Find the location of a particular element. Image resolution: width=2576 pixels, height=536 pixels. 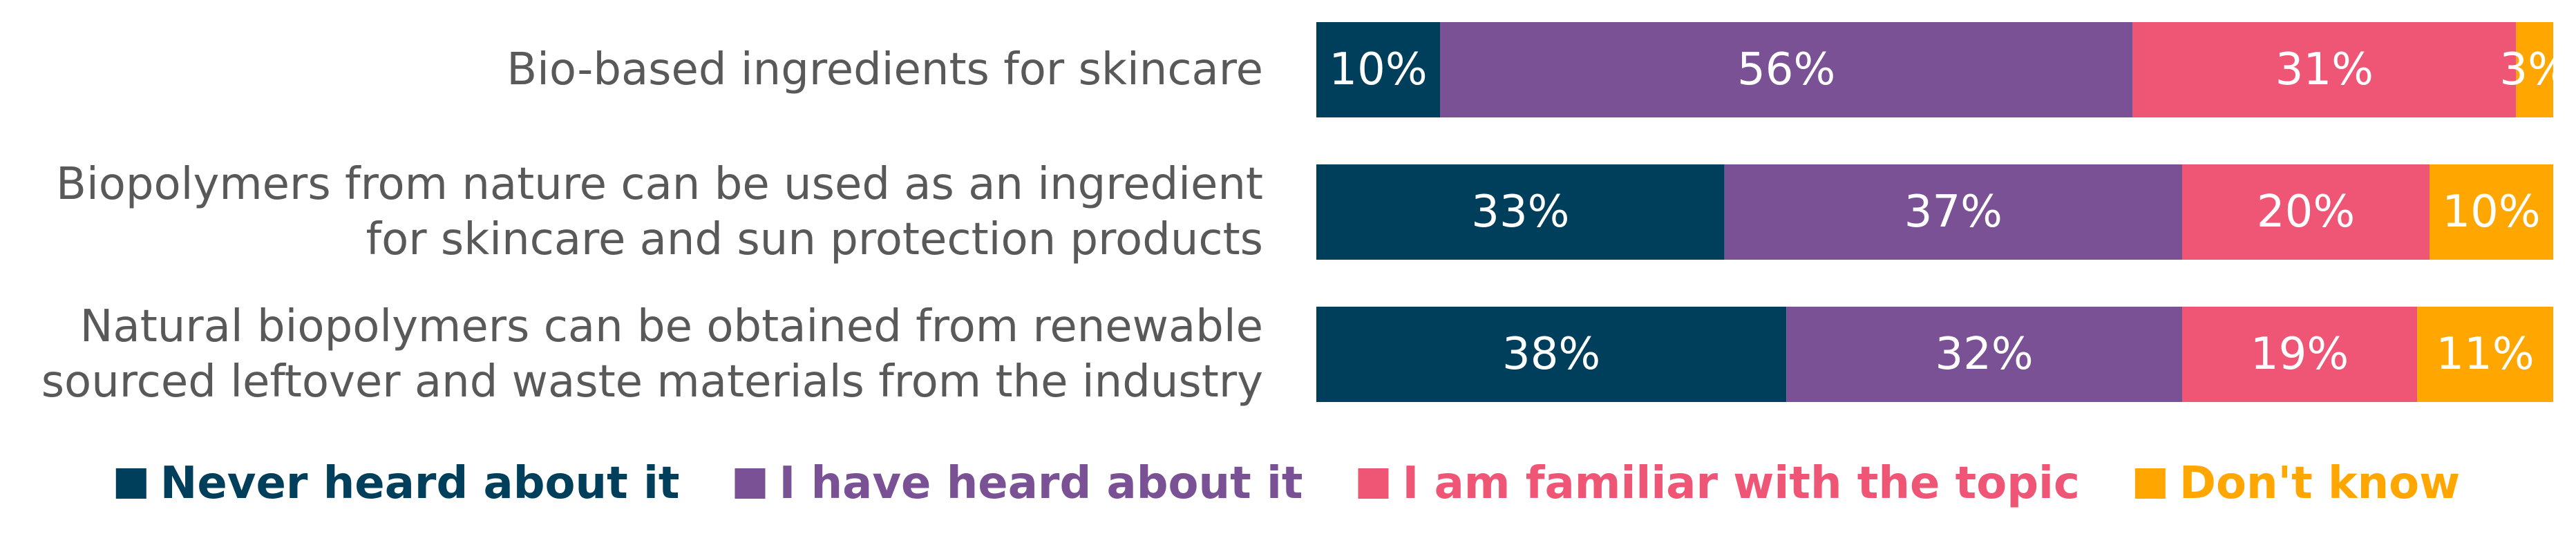

data-label: 20% is located at coordinates (2306, 212).